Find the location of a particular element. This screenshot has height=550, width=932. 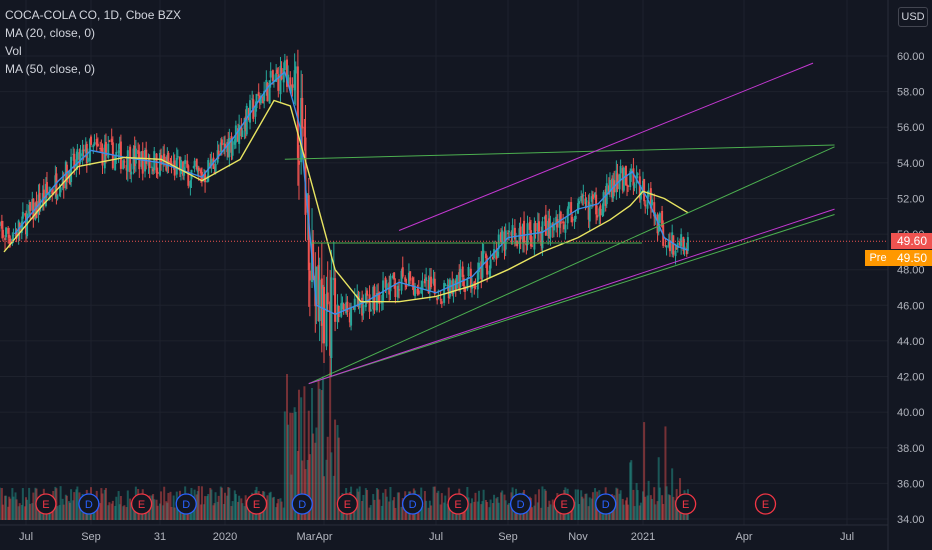

legend-ma20: MA (20, close, 0) is located at coordinates (50, 33).